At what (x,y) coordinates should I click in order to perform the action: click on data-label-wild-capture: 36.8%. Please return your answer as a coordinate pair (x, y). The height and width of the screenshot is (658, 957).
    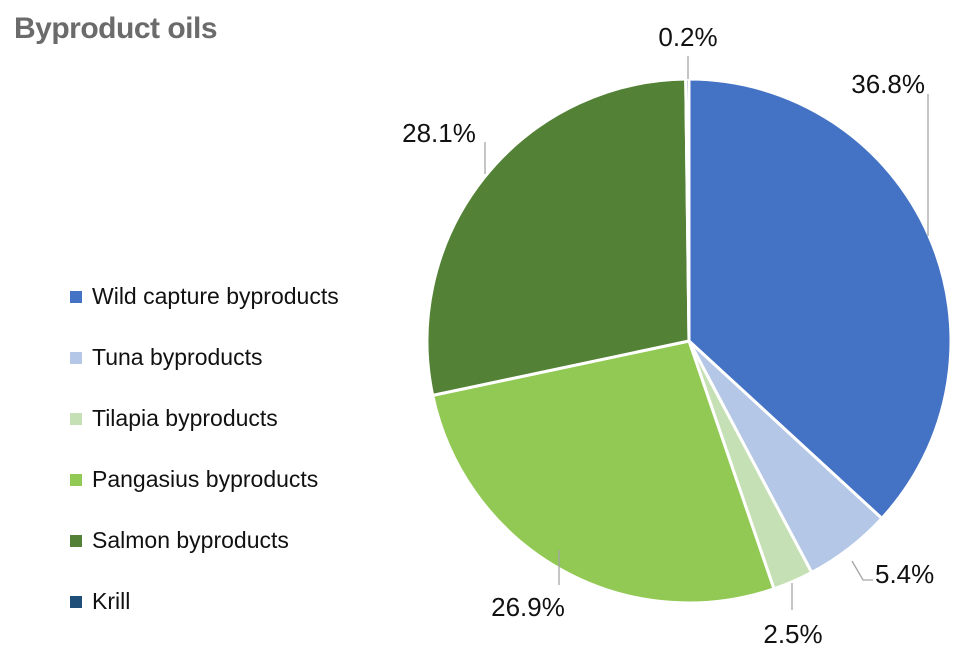
    Looking at the image, I should click on (888, 84).